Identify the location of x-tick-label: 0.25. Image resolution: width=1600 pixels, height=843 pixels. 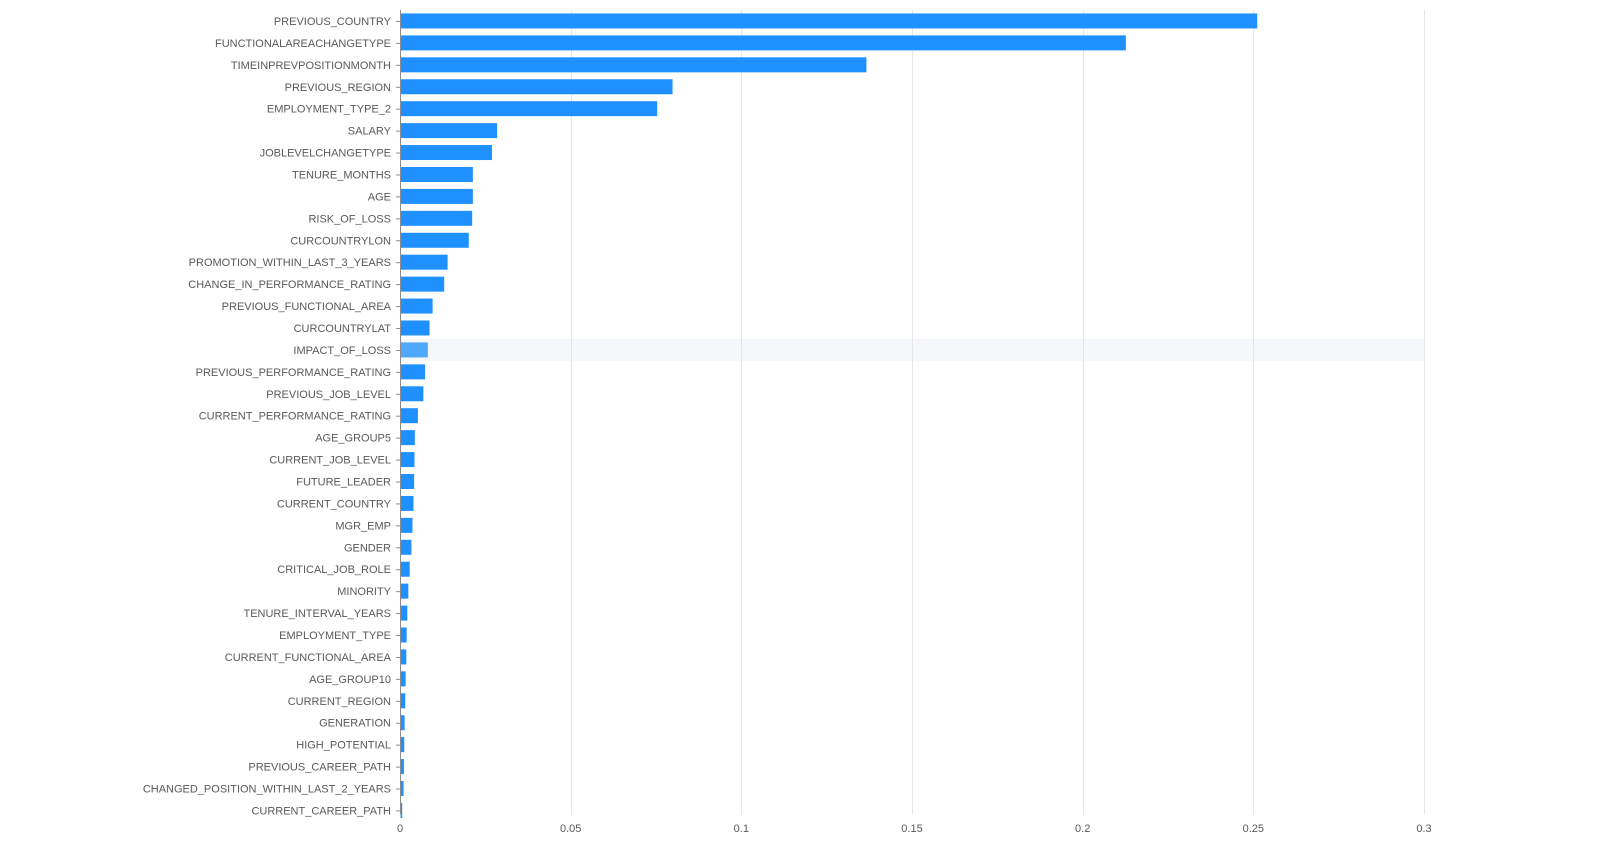
(1253, 829).